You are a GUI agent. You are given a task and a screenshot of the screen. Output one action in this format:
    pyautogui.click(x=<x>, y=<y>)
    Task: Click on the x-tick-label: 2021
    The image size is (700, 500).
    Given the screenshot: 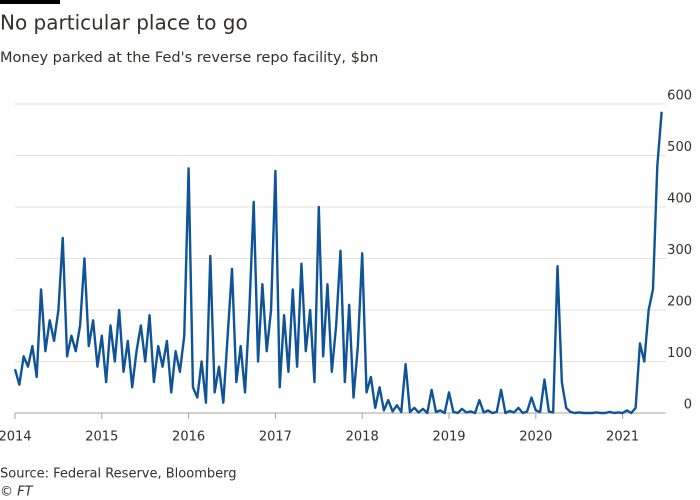 What is the action you would take?
    pyautogui.click(x=622, y=437)
    